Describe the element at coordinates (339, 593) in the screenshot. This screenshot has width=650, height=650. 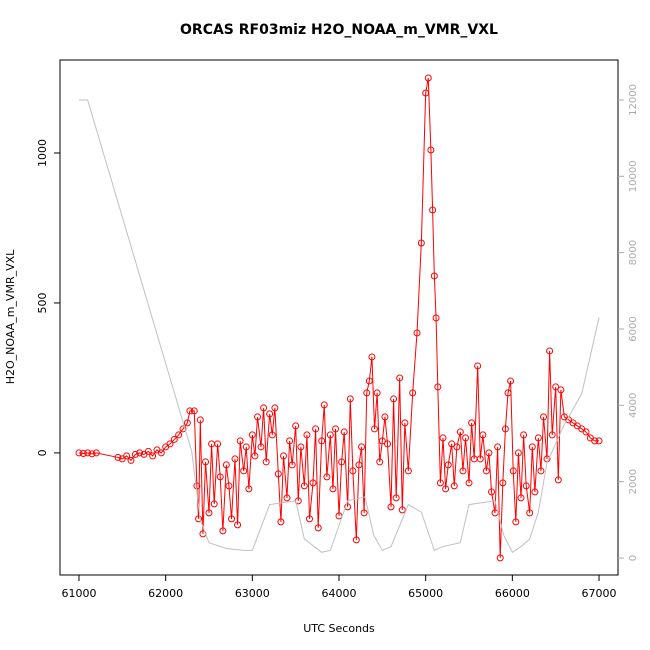
I see `x-tick-label: 64000` at that location.